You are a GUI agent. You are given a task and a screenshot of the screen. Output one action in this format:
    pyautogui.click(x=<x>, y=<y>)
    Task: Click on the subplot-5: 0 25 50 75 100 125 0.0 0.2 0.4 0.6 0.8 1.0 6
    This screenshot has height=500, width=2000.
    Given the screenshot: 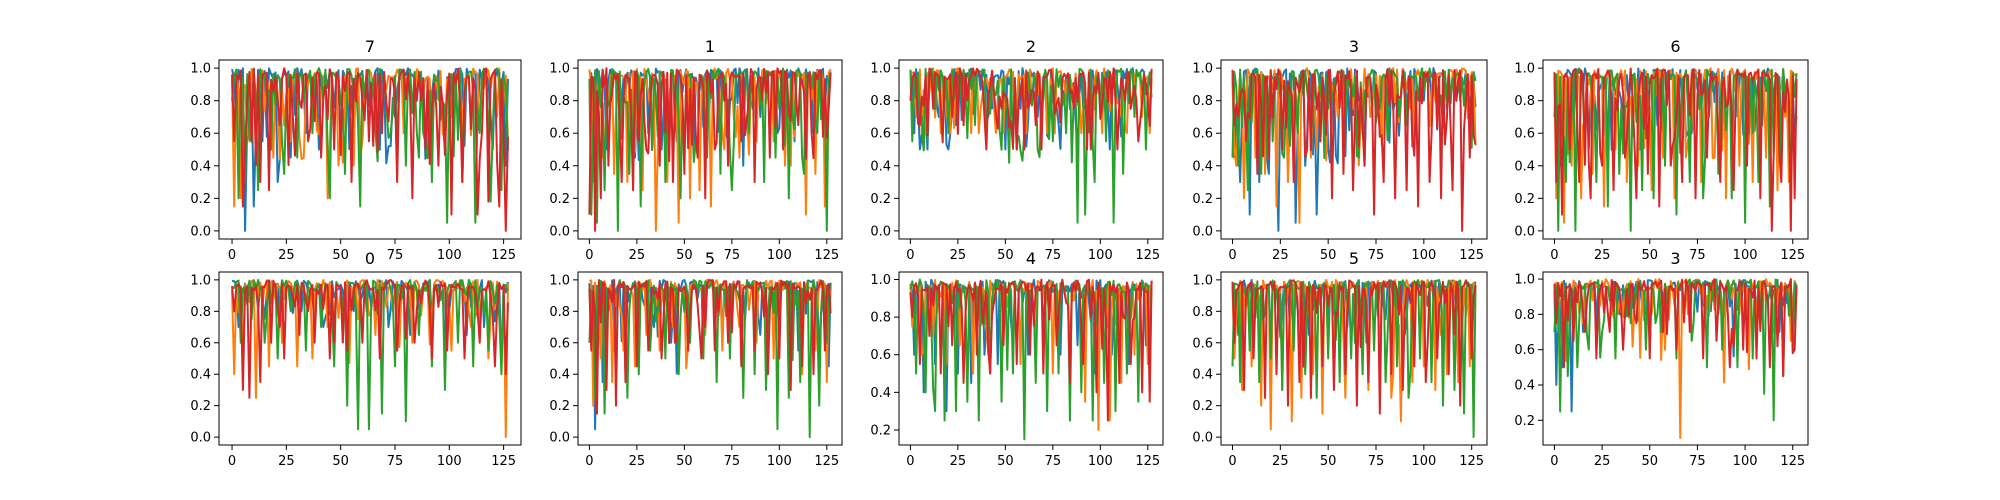 What is the action you would take?
    pyautogui.click(x=1661, y=150)
    